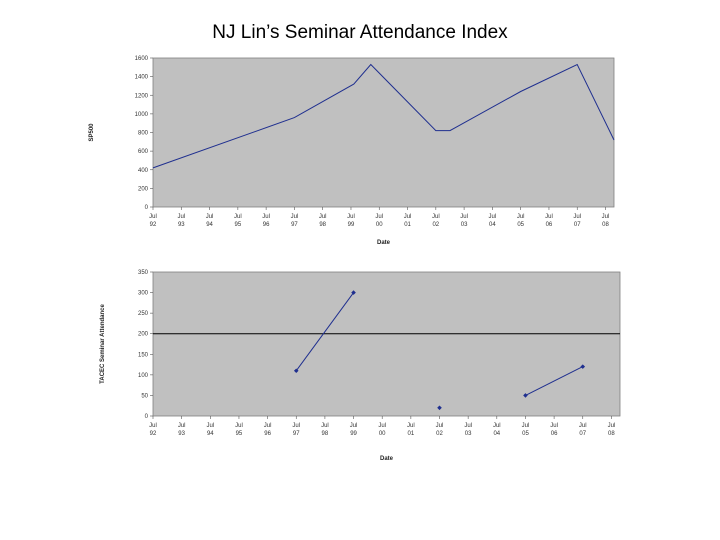 This screenshot has height=540, width=720. Describe the element at coordinates (360, 32) in the screenshot. I see `slide-title: NJ Lin’s Seminar Attendance Index` at that location.